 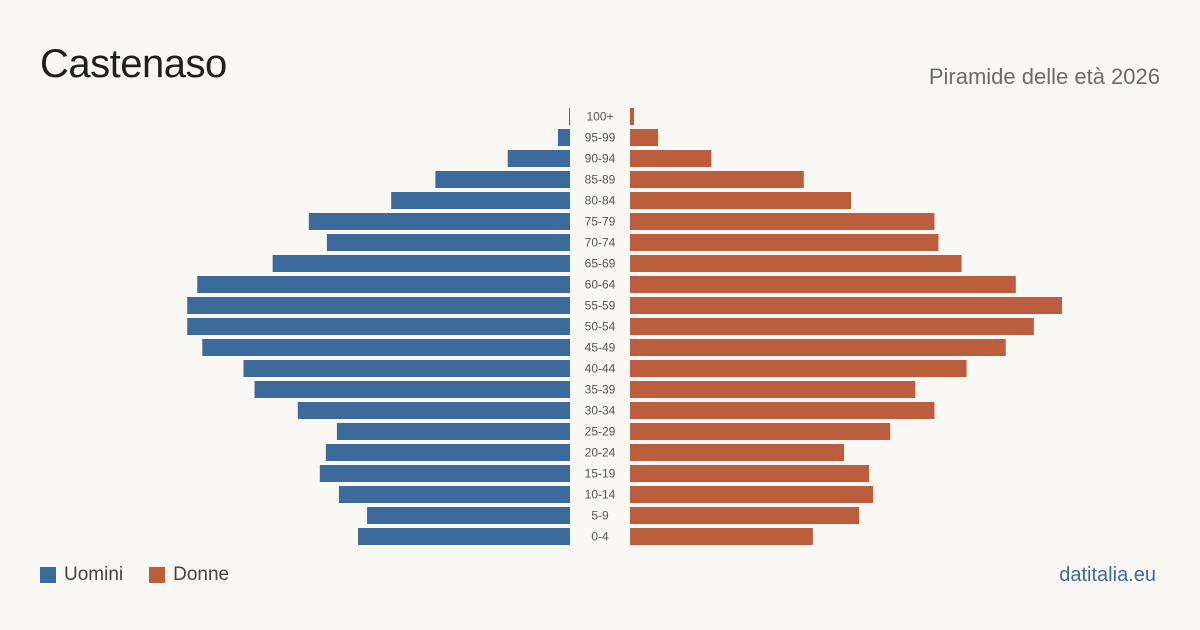 I want to click on legend-item-men: Uomini, so click(x=81, y=575).